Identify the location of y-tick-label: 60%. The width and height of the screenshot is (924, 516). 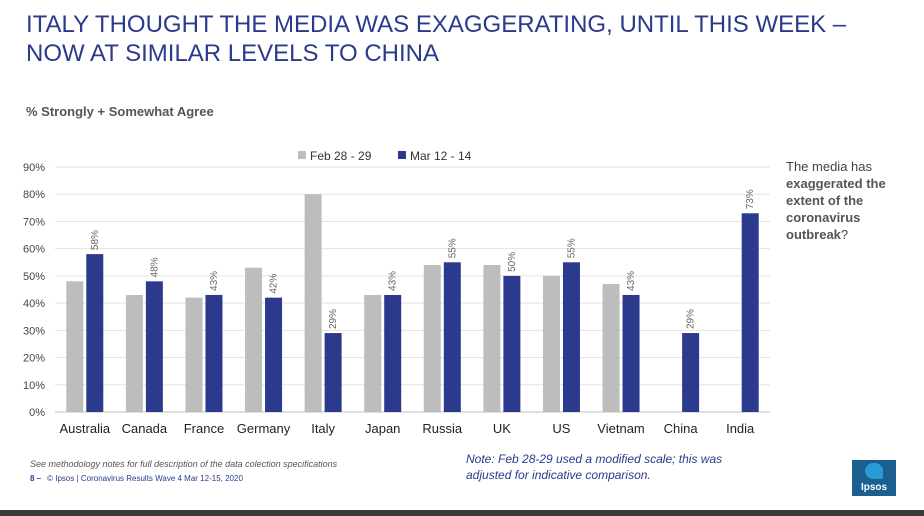
(34, 250).